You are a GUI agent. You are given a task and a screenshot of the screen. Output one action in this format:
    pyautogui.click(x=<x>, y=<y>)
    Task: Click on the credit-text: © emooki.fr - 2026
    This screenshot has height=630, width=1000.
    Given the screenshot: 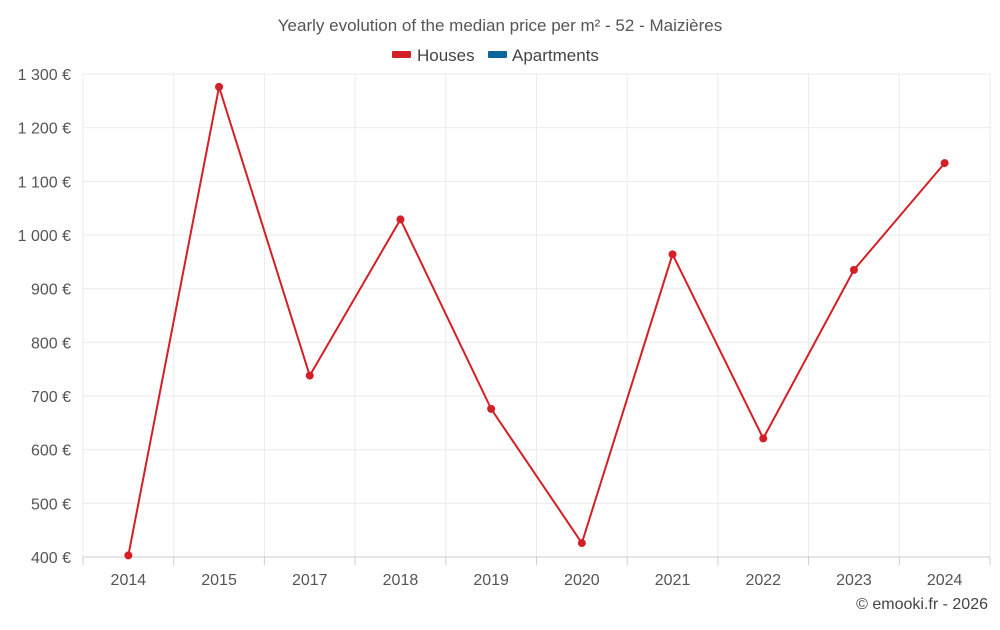 What is the action you would take?
    pyautogui.click(x=922, y=604)
    